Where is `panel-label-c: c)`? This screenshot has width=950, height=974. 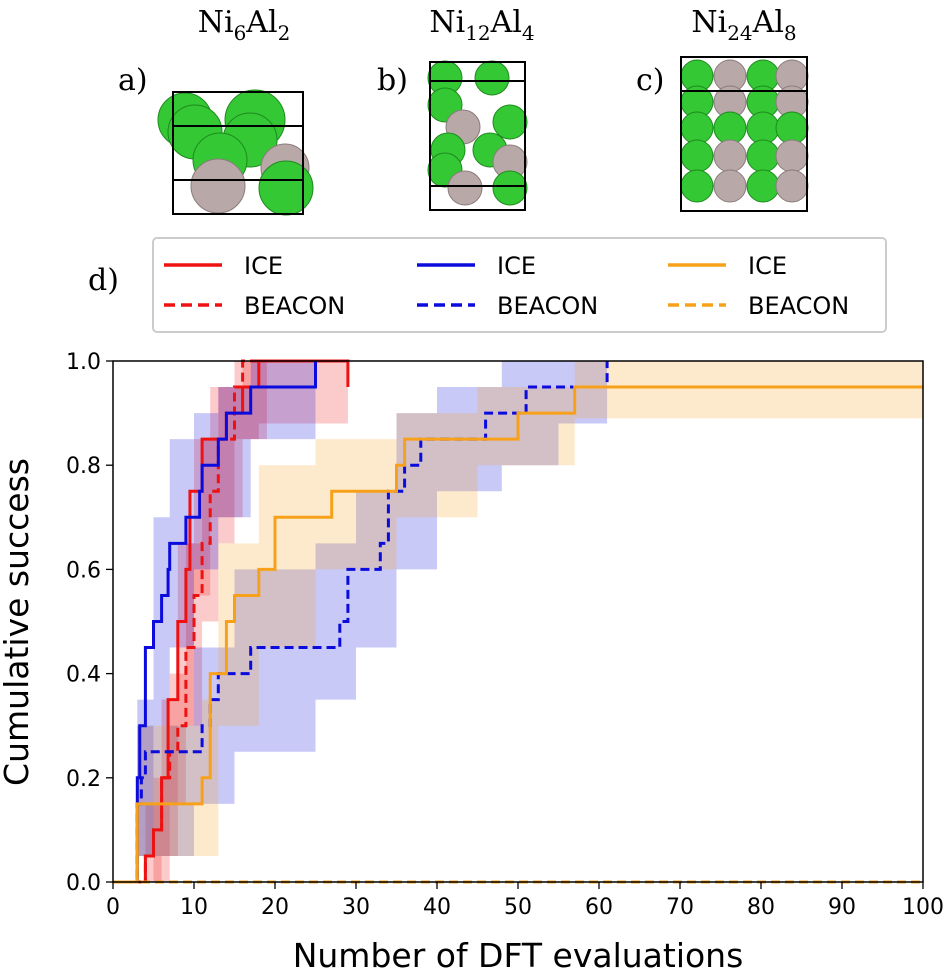 panel-label-c: c) is located at coordinates (650, 80).